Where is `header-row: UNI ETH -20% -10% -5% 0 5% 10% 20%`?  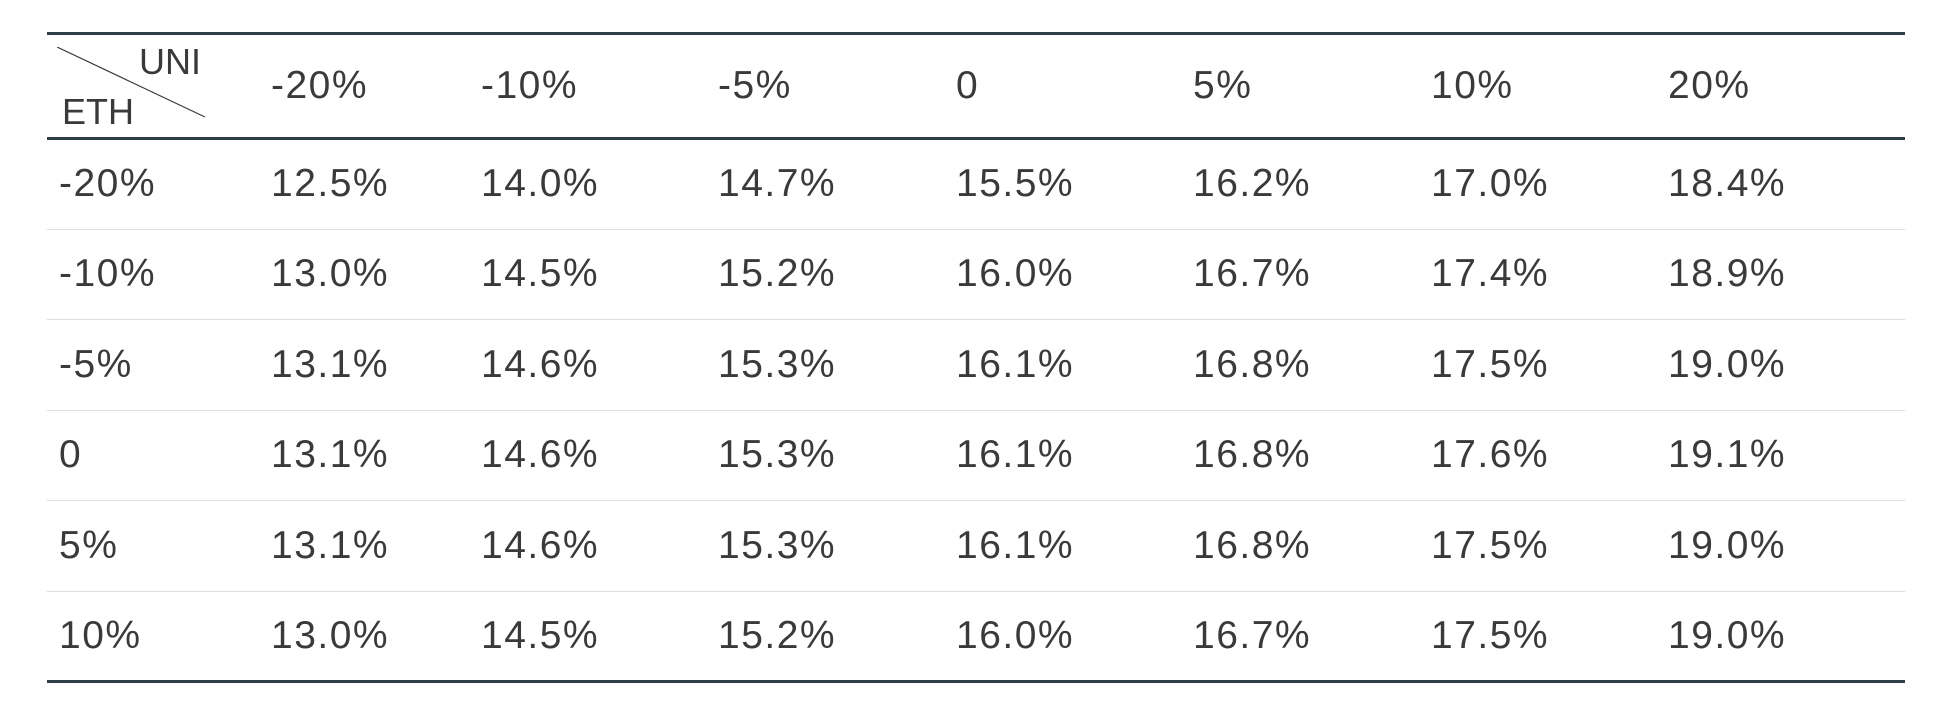 header-row: UNI ETH -20% -10% -5% 0 5% 10% 20% is located at coordinates (976, 86).